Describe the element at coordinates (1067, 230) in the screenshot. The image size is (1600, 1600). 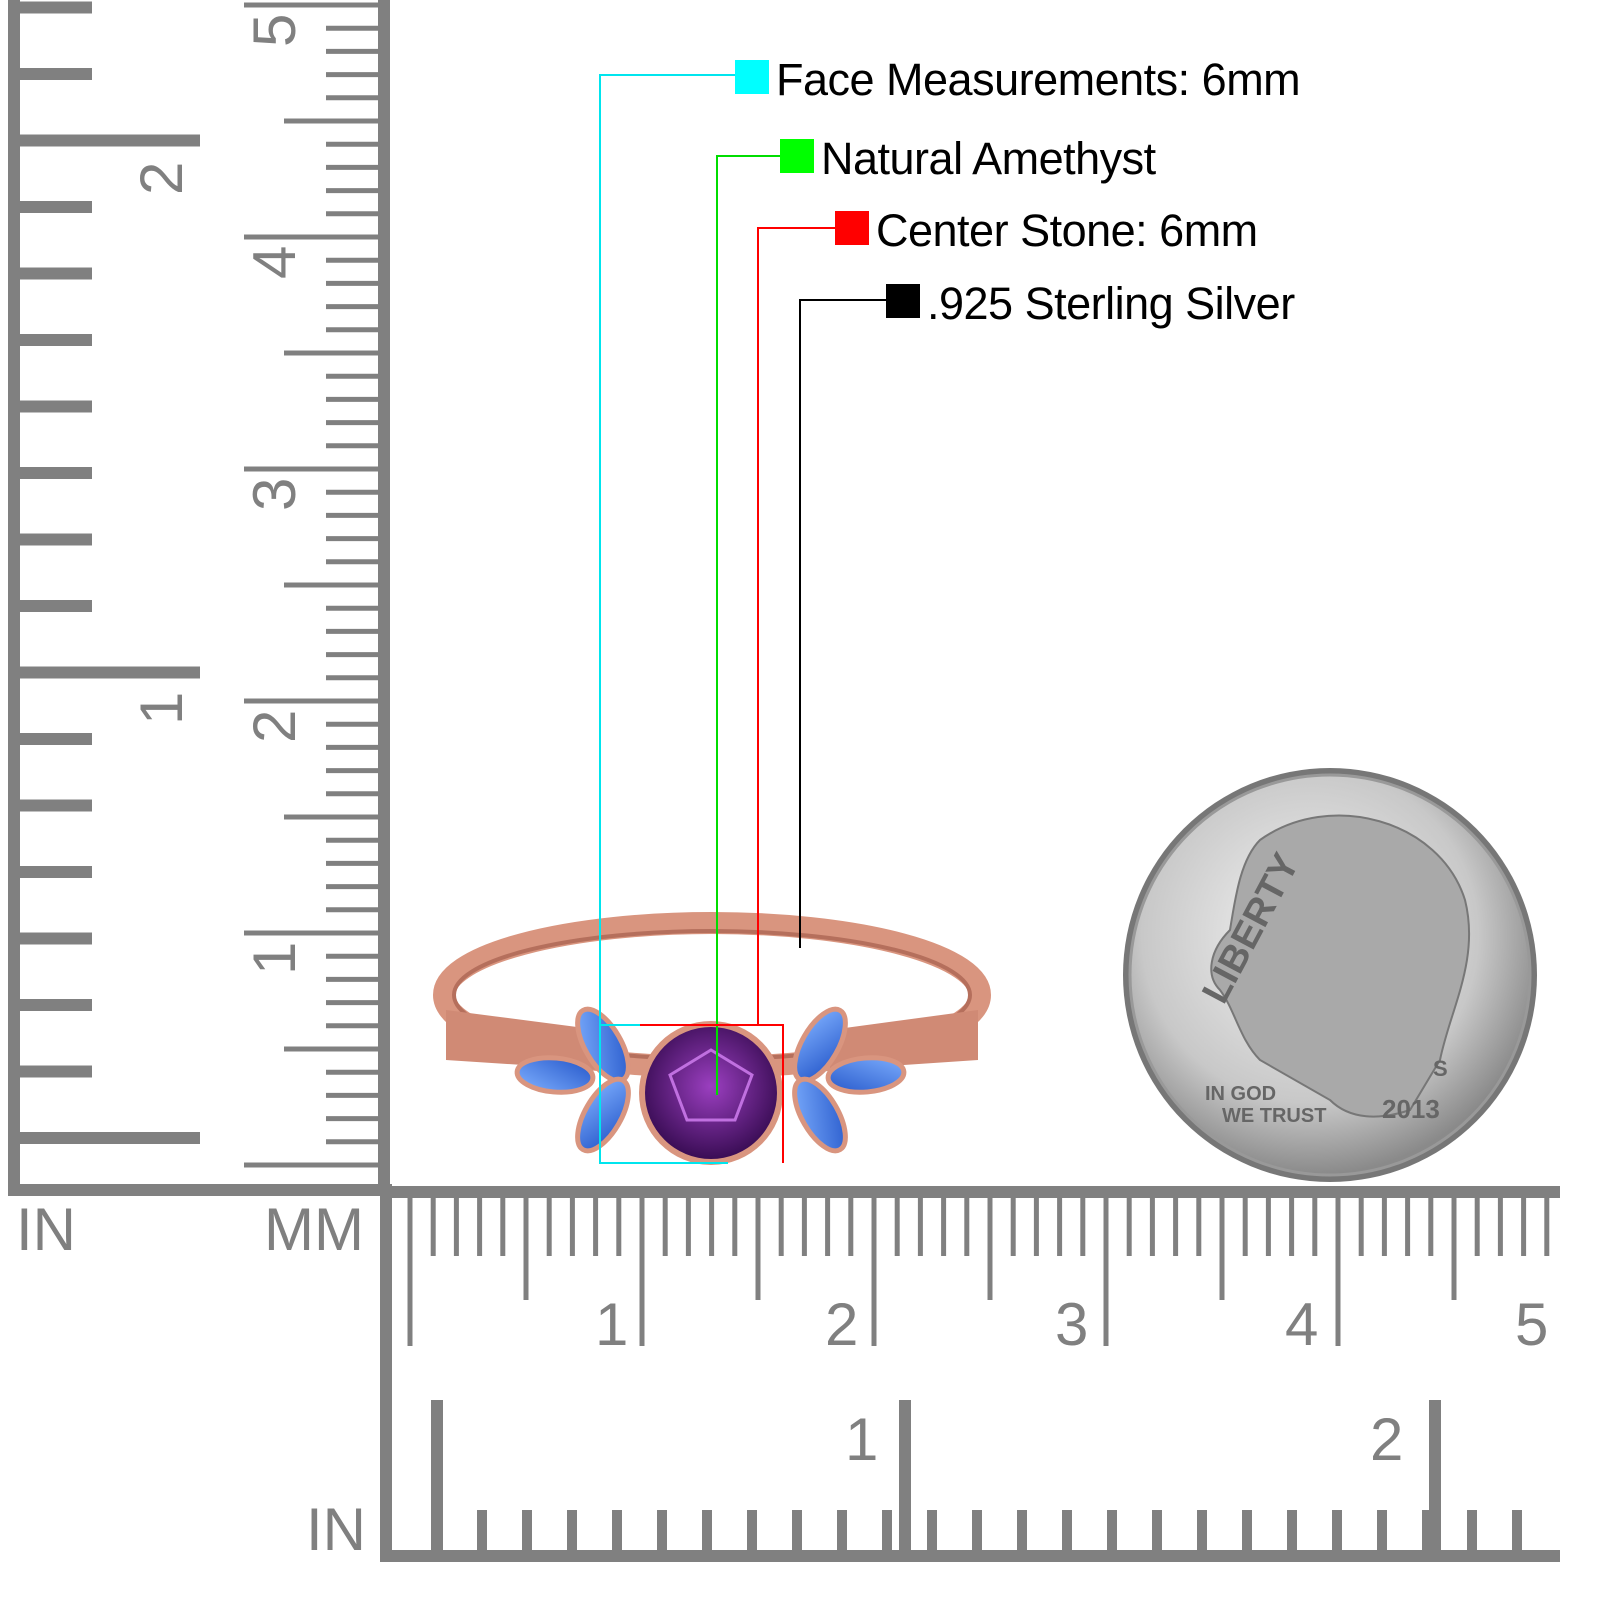
I see `legend-label: Center Stone: 6mm` at that location.